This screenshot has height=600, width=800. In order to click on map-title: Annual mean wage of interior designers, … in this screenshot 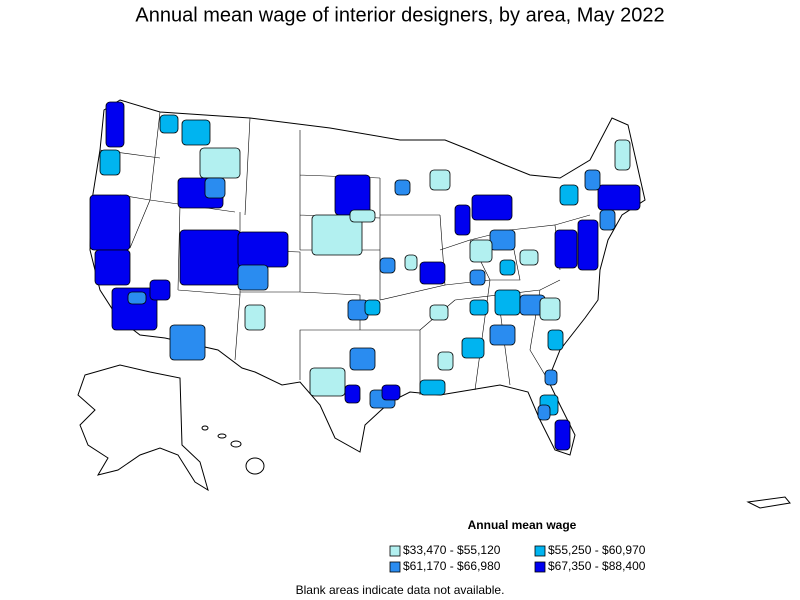, I will do `click(399, 15)`.